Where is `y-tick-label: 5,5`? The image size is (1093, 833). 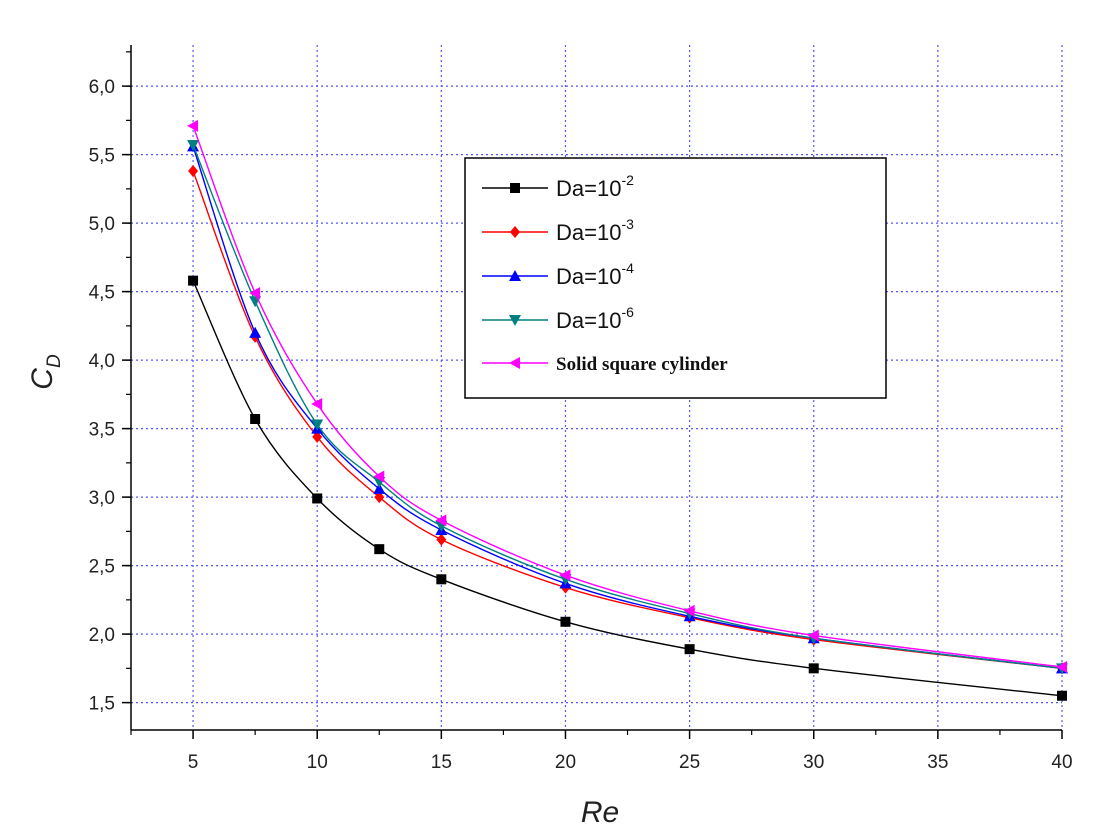 y-tick-label: 5,5 is located at coordinates (102, 156).